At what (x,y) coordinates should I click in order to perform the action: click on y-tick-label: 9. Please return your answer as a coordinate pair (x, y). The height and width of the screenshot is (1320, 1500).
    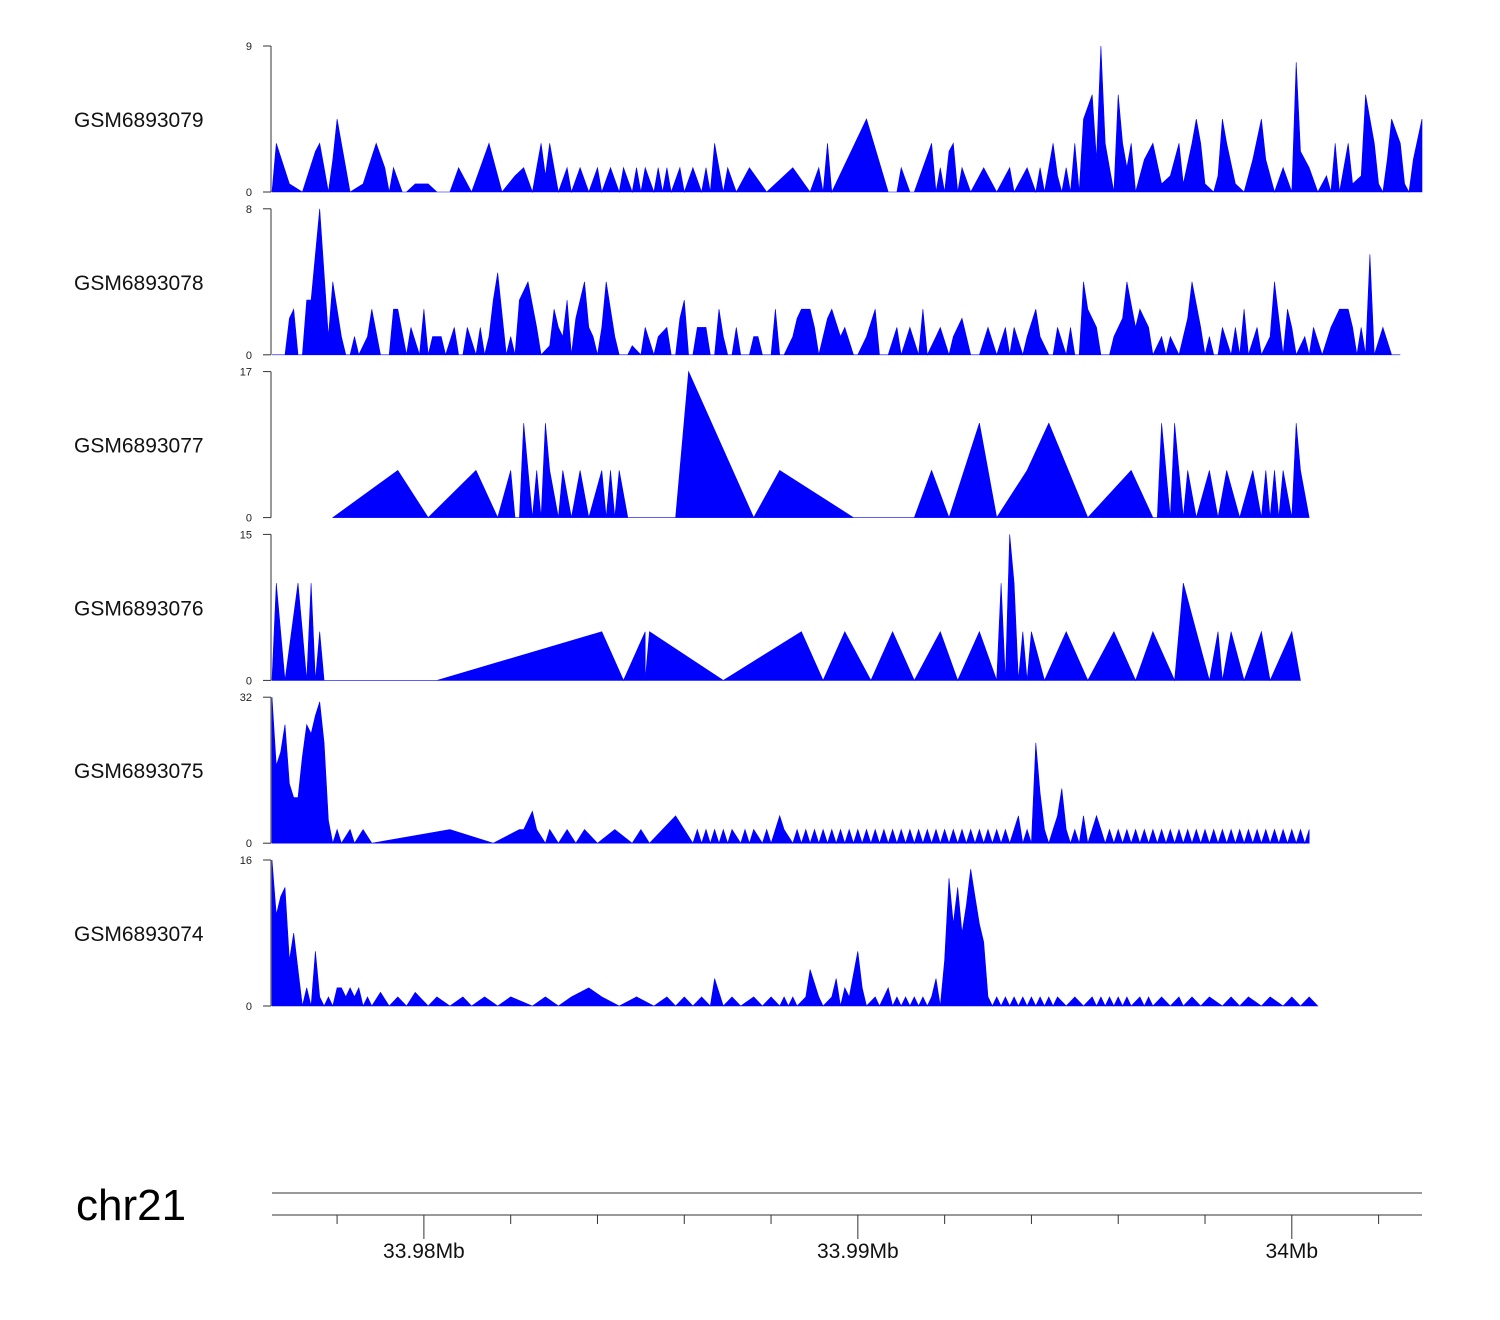
    Looking at the image, I should click on (249, 47).